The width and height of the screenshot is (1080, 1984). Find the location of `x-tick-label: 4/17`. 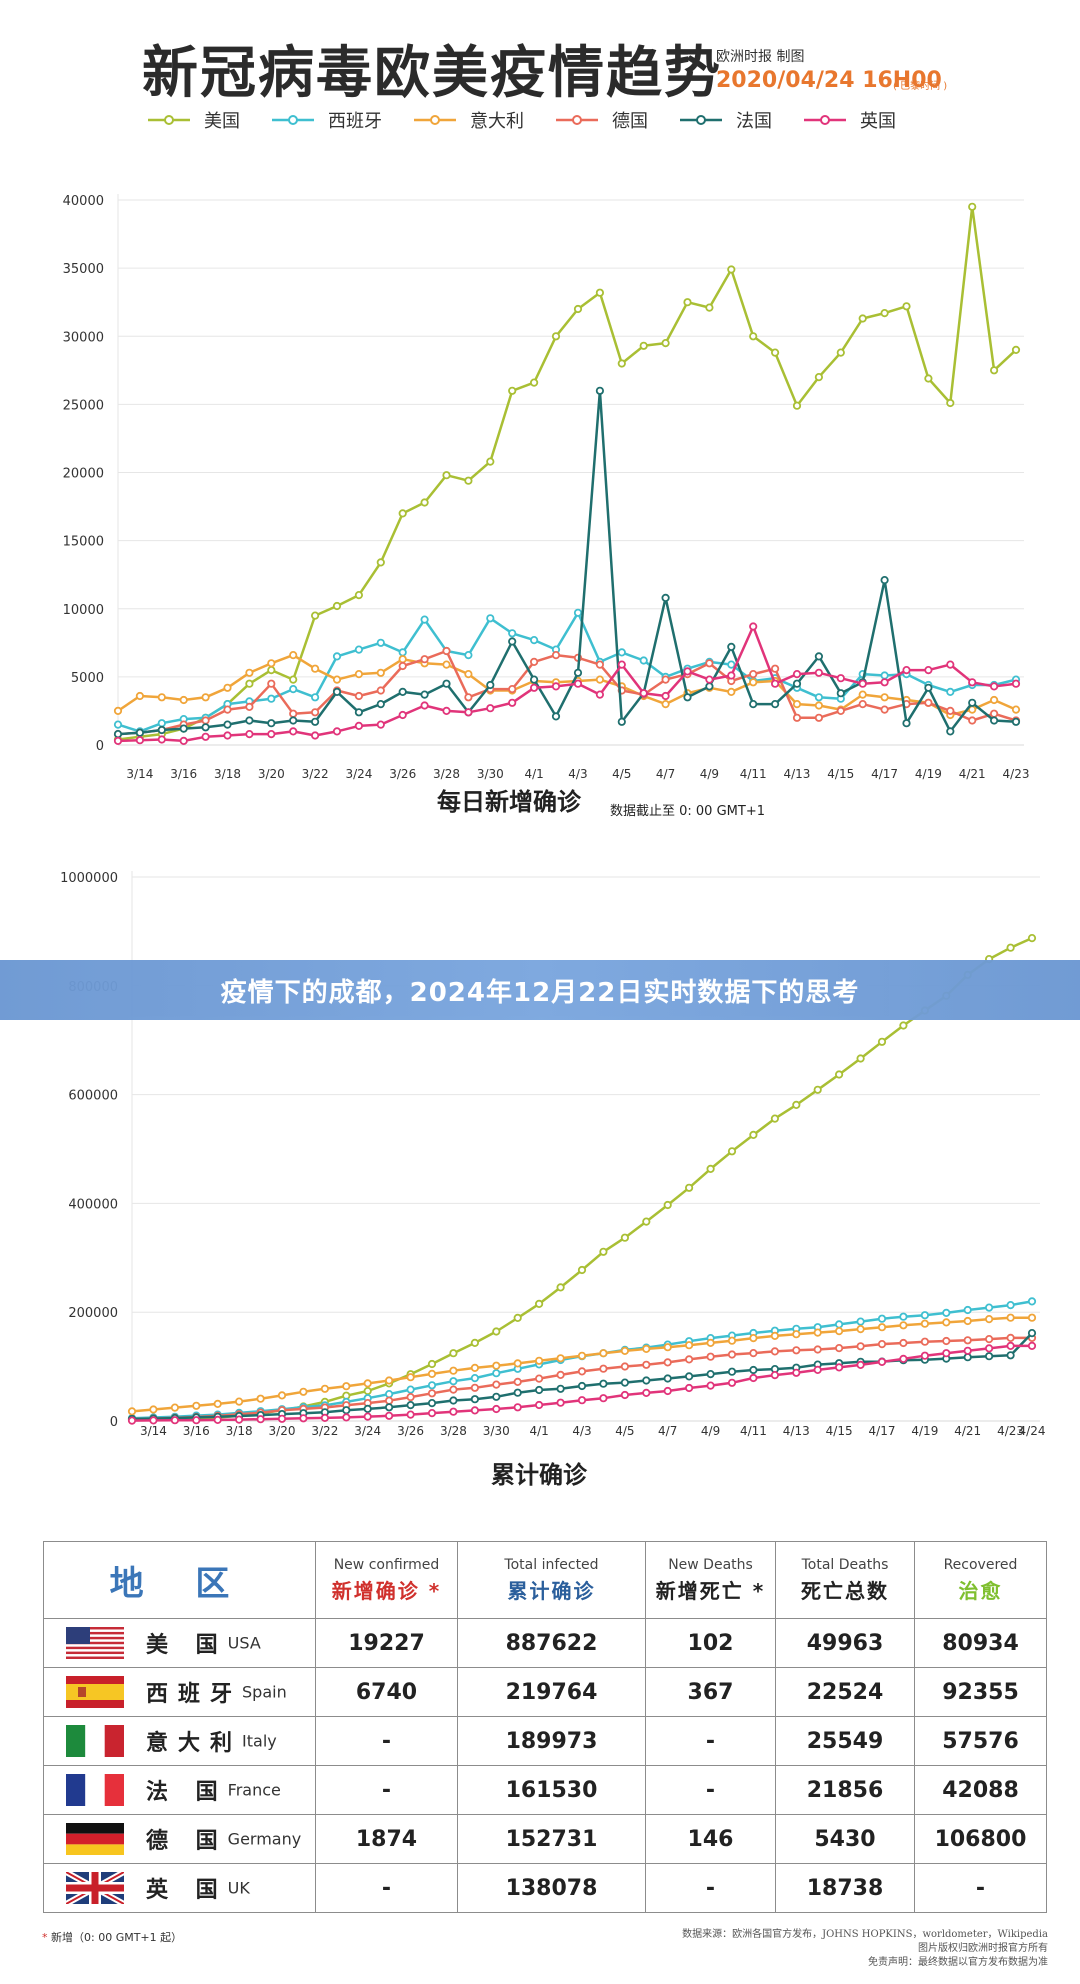

x-tick-label: 4/17 is located at coordinates (884, 774).